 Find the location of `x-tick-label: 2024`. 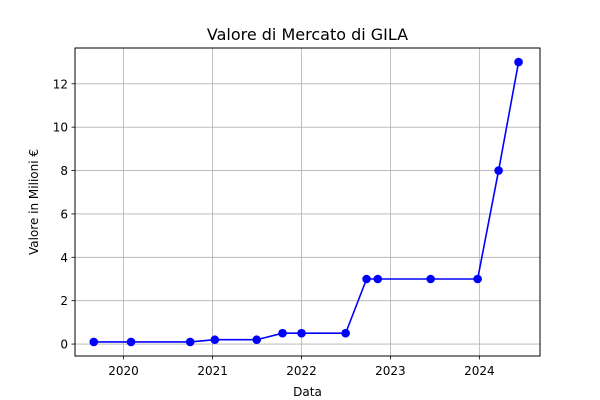

x-tick-label: 2024 is located at coordinates (479, 371).